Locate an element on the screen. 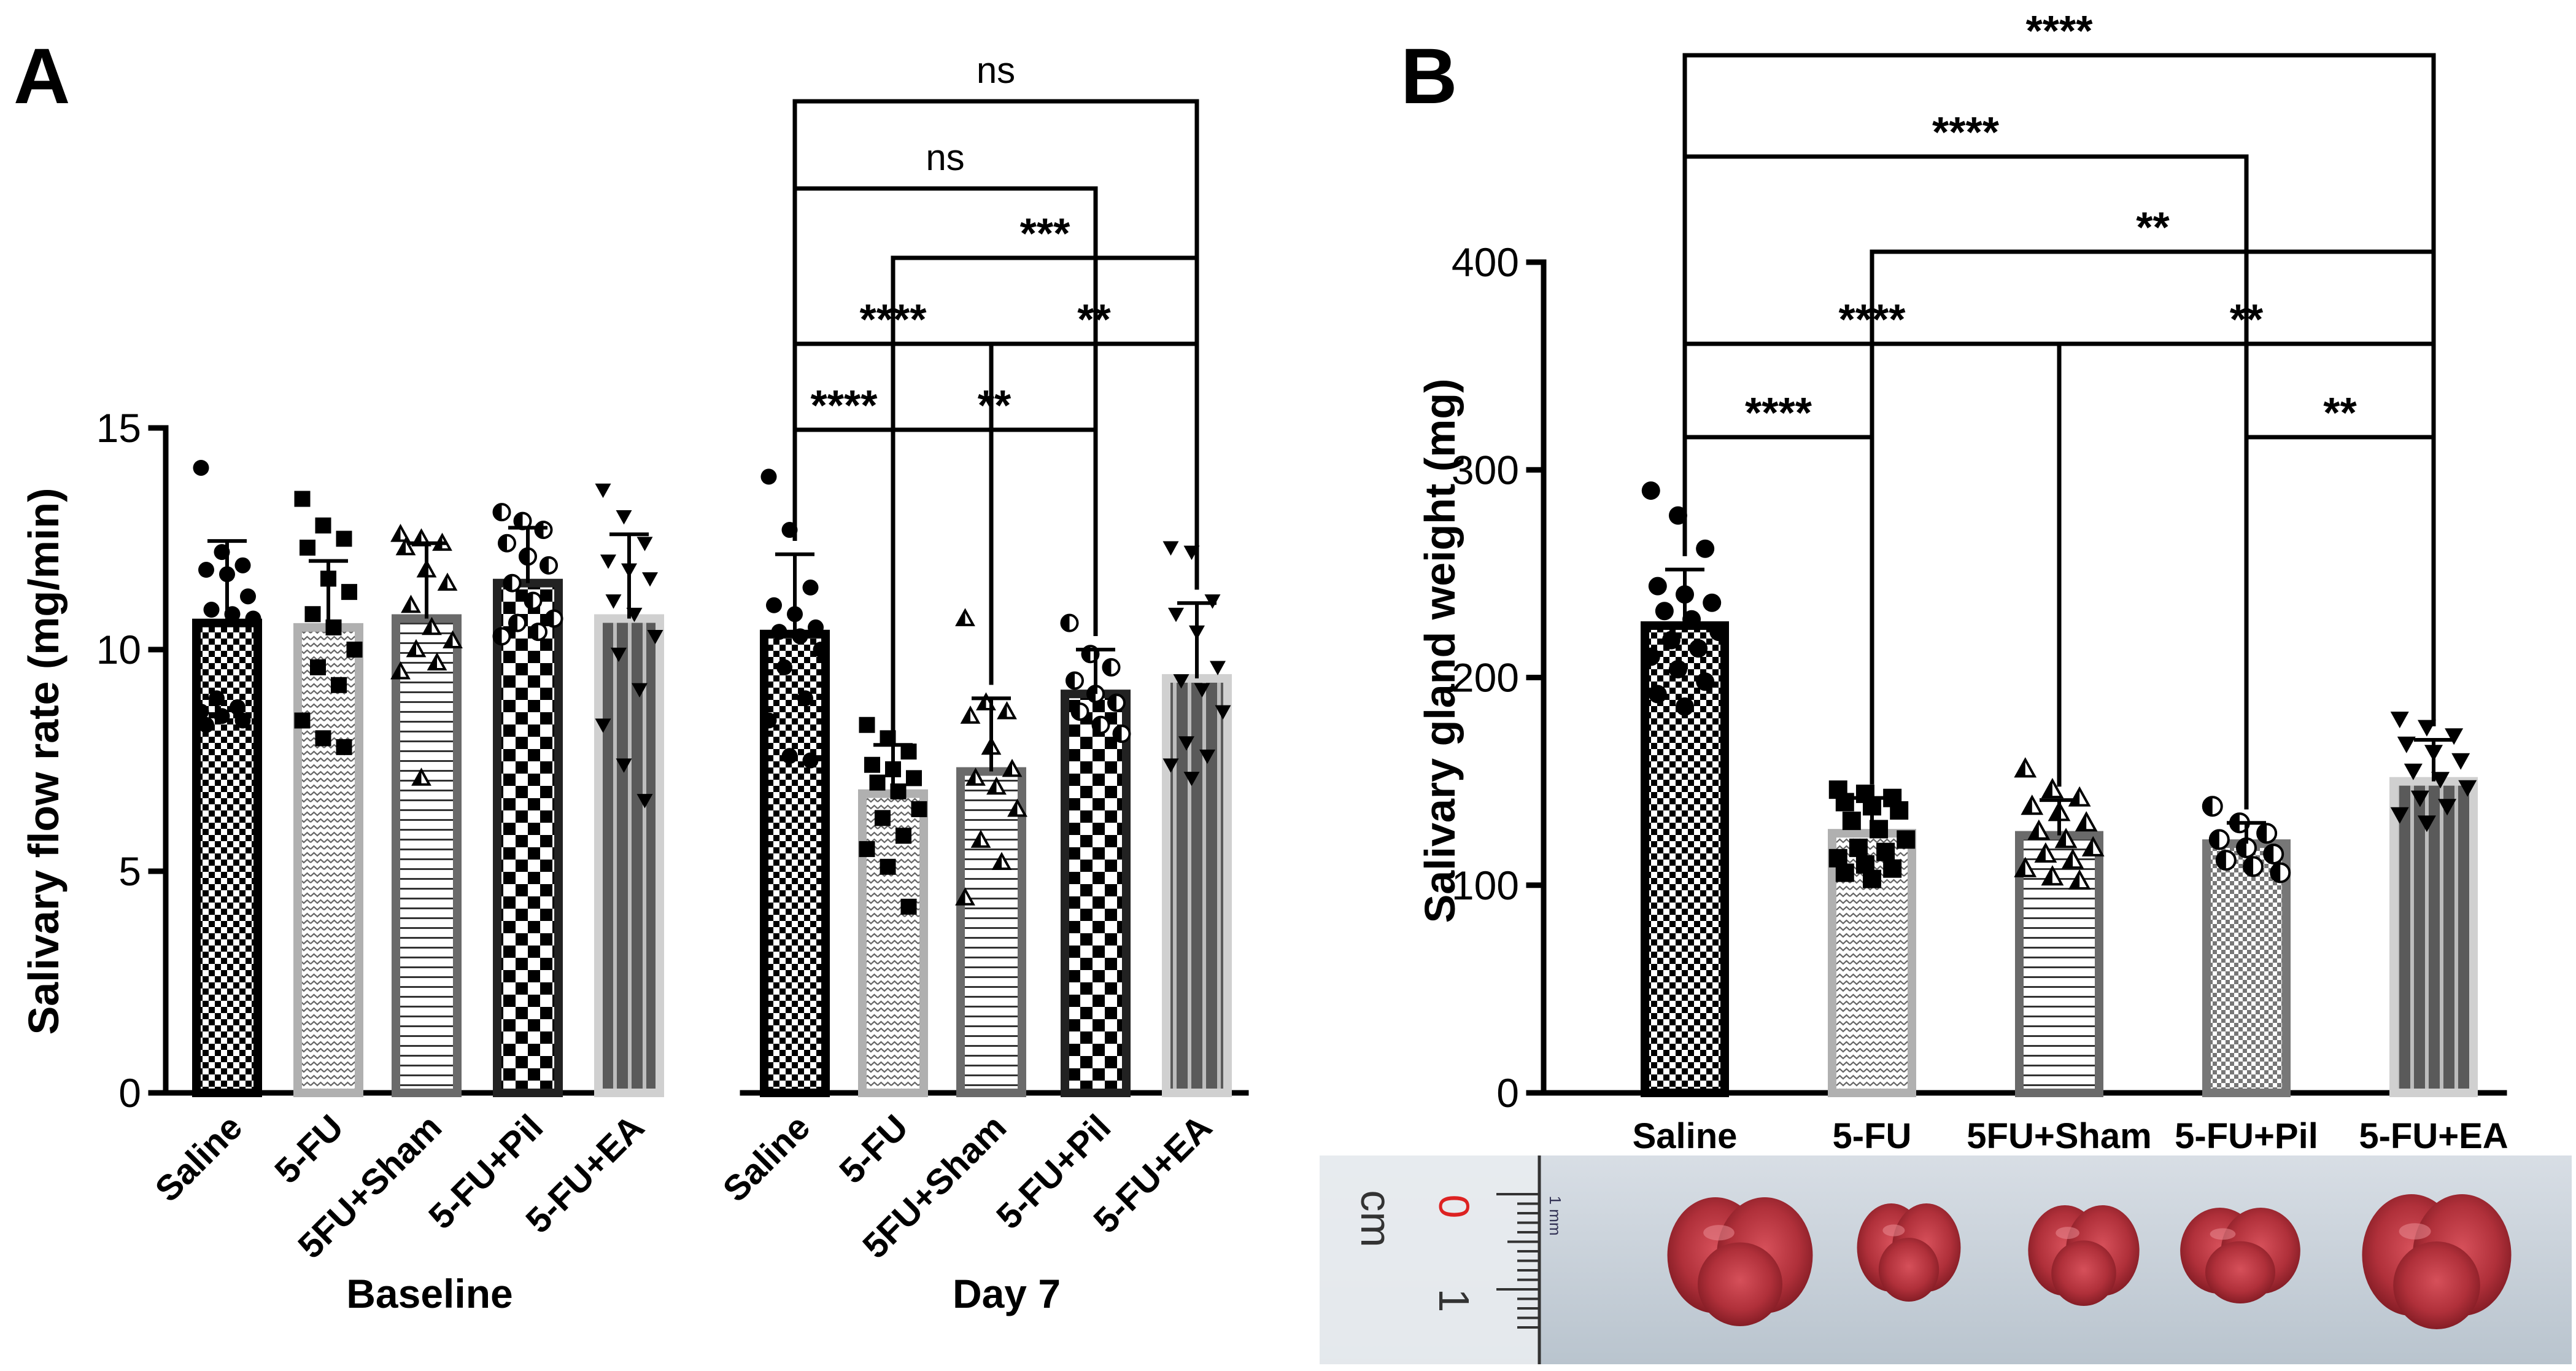  group-label-day7: Day 7 is located at coordinates (1007, 1293).